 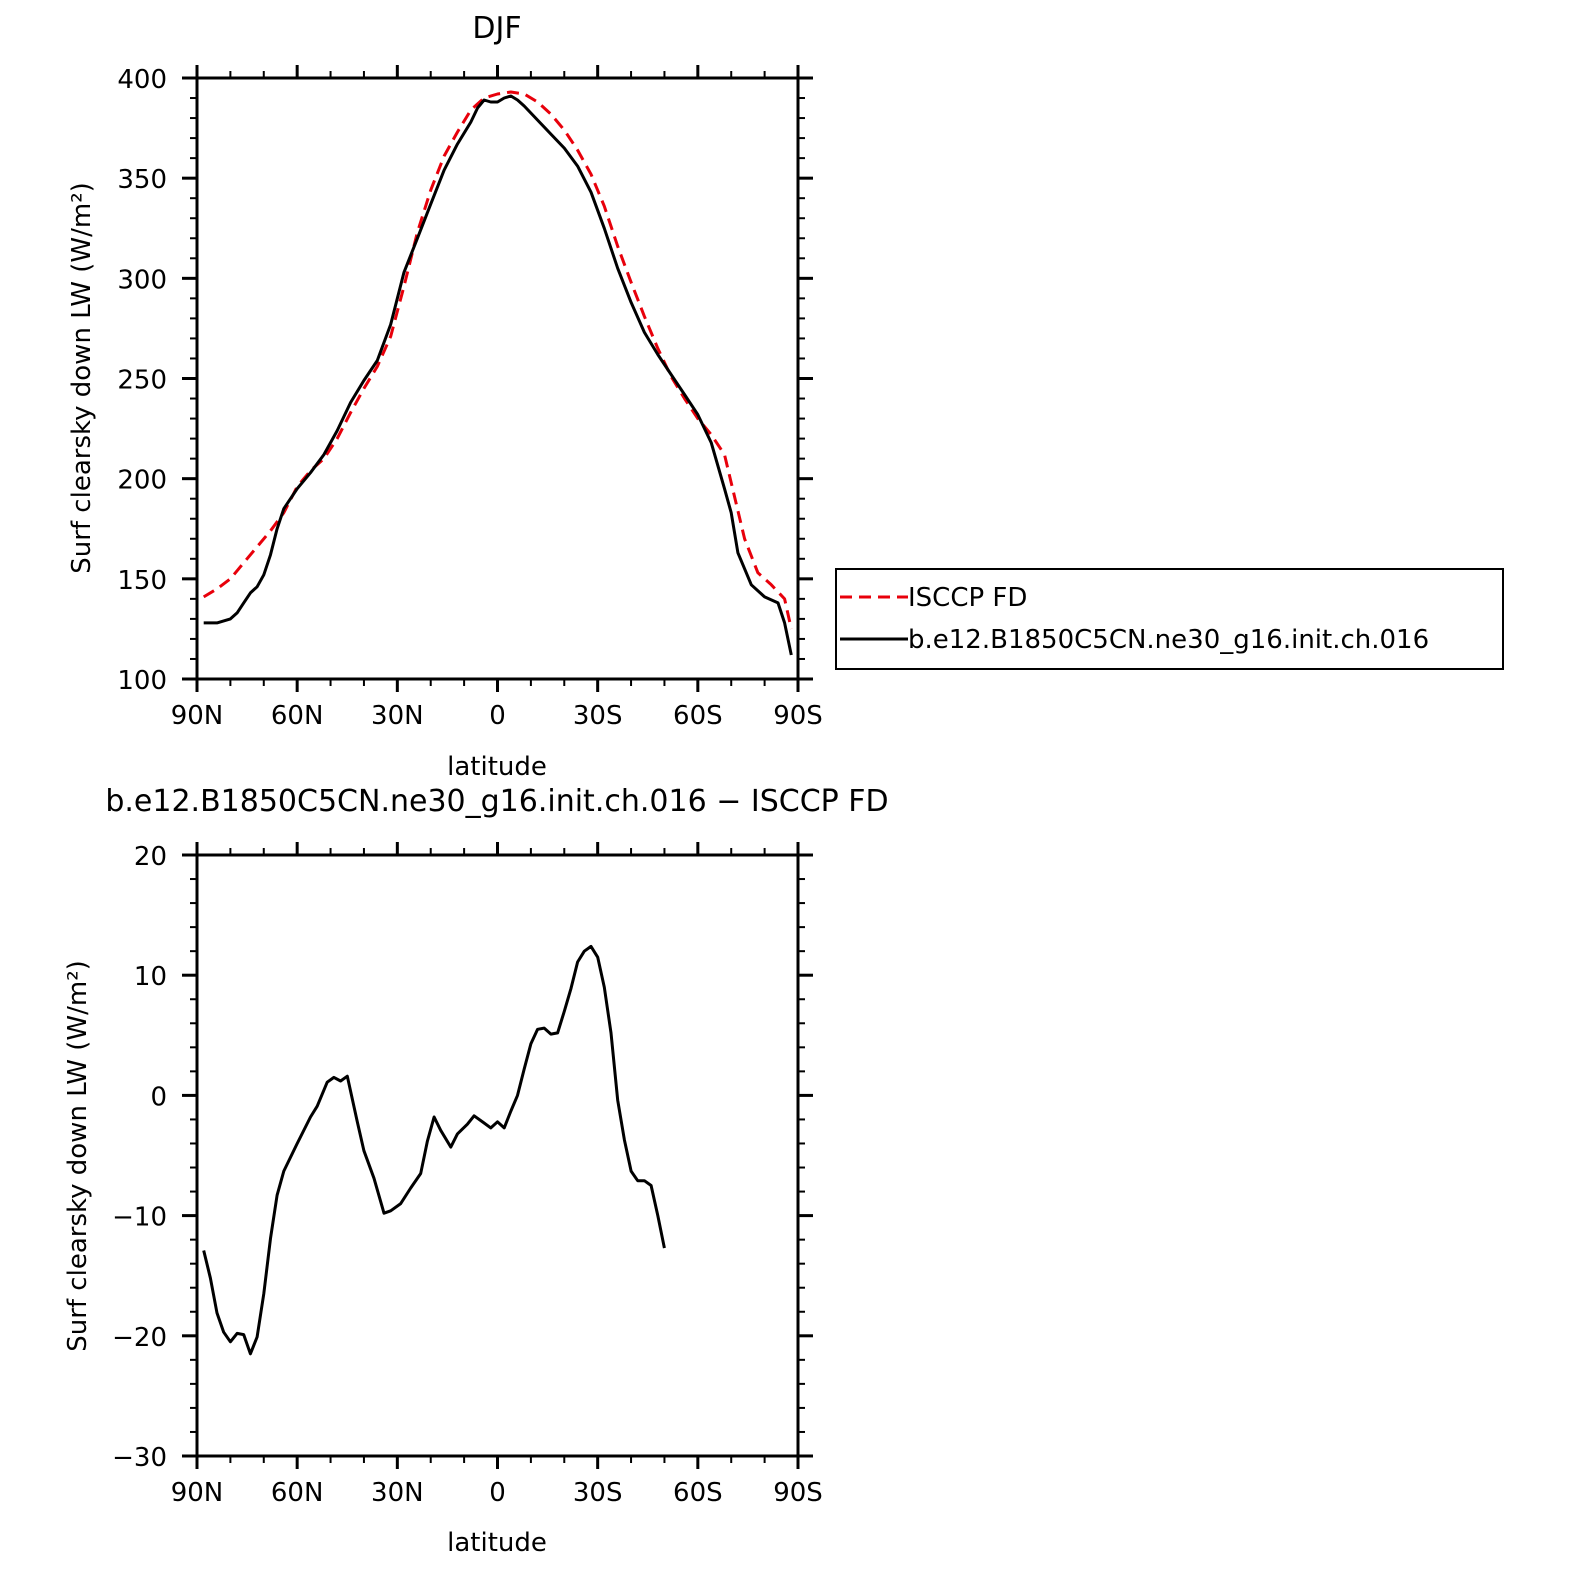 What do you see at coordinates (798, 1493) in the screenshot?
I see `bottom-x-tick-label: 90S` at bounding box center [798, 1493].